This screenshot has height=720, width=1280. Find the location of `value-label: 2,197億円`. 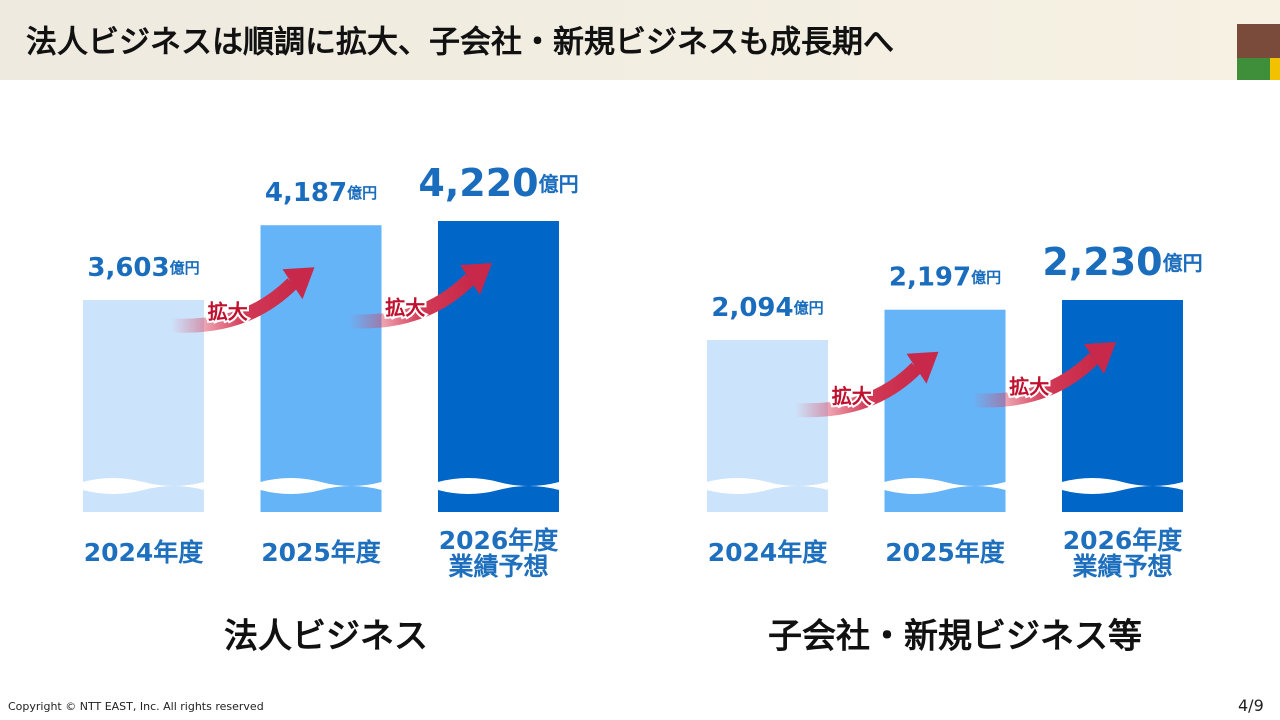

value-label: 2,197億円 is located at coordinates (945, 277).